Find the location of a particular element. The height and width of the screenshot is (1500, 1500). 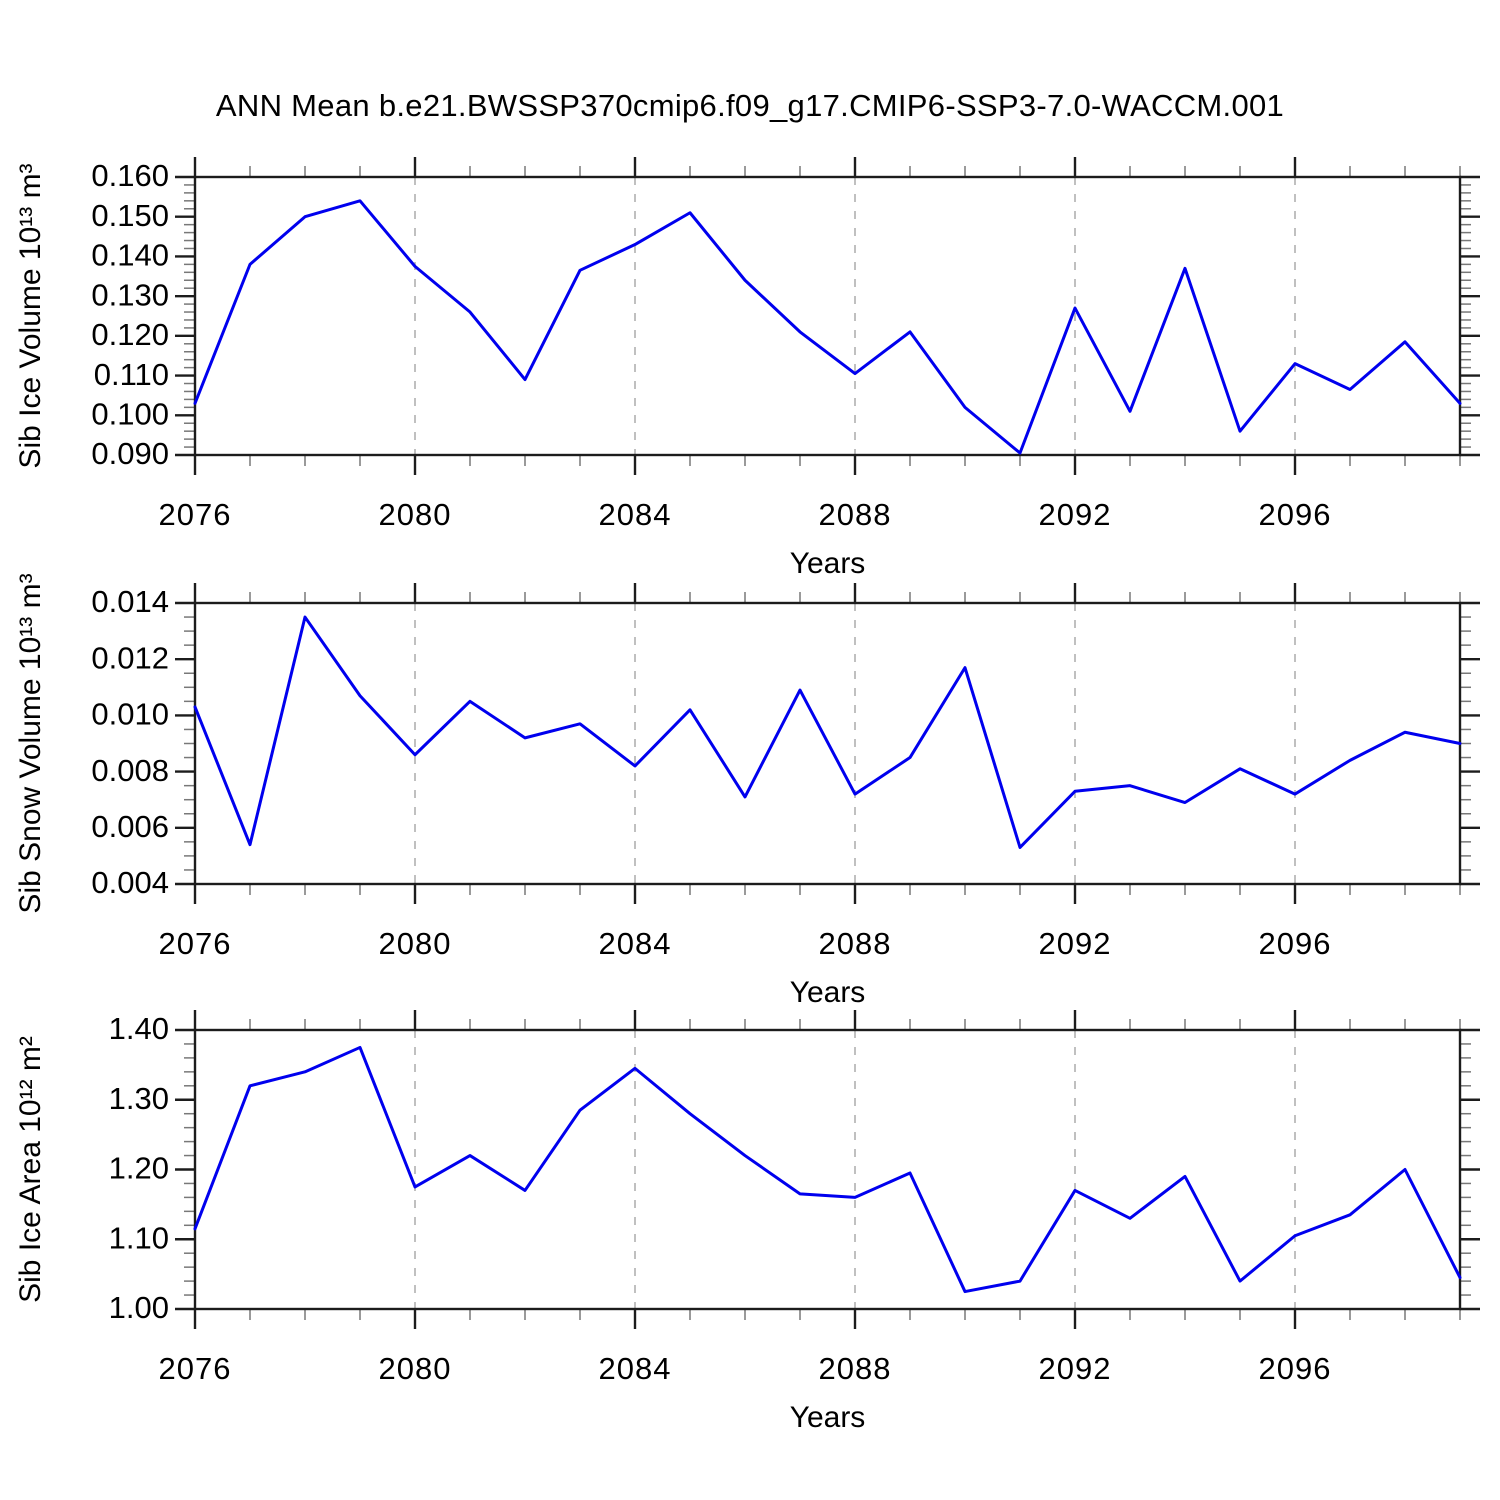

y-tick-label: 0.004 is located at coordinates (130, 882).